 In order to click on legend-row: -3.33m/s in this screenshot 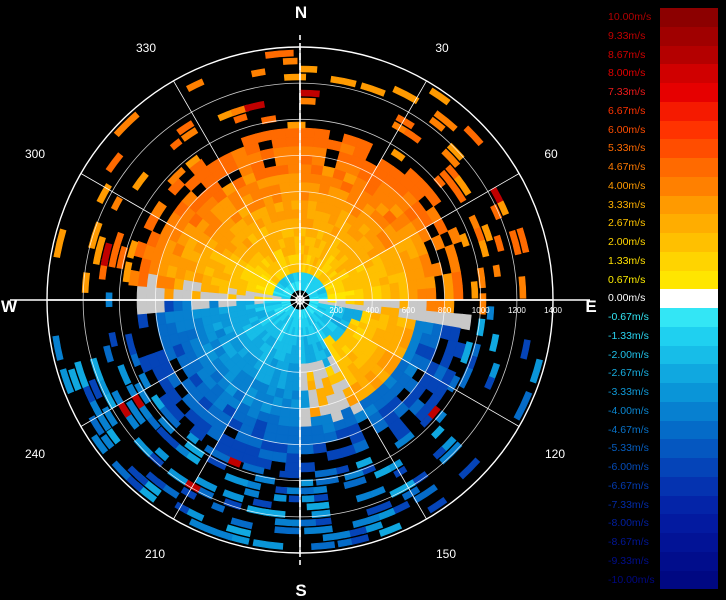, I will do `click(662, 392)`.